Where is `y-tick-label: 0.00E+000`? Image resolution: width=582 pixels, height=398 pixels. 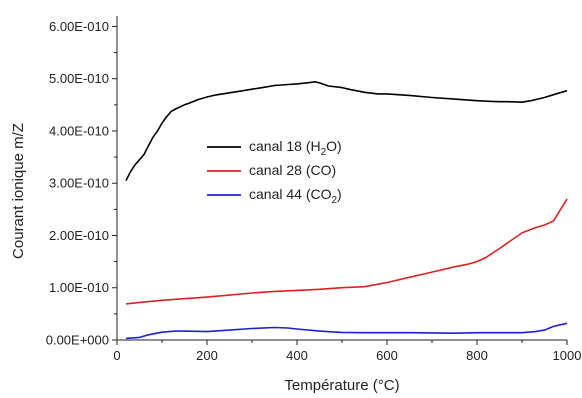 y-tick-label: 0.00E+000 is located at coordinates (77, 340).